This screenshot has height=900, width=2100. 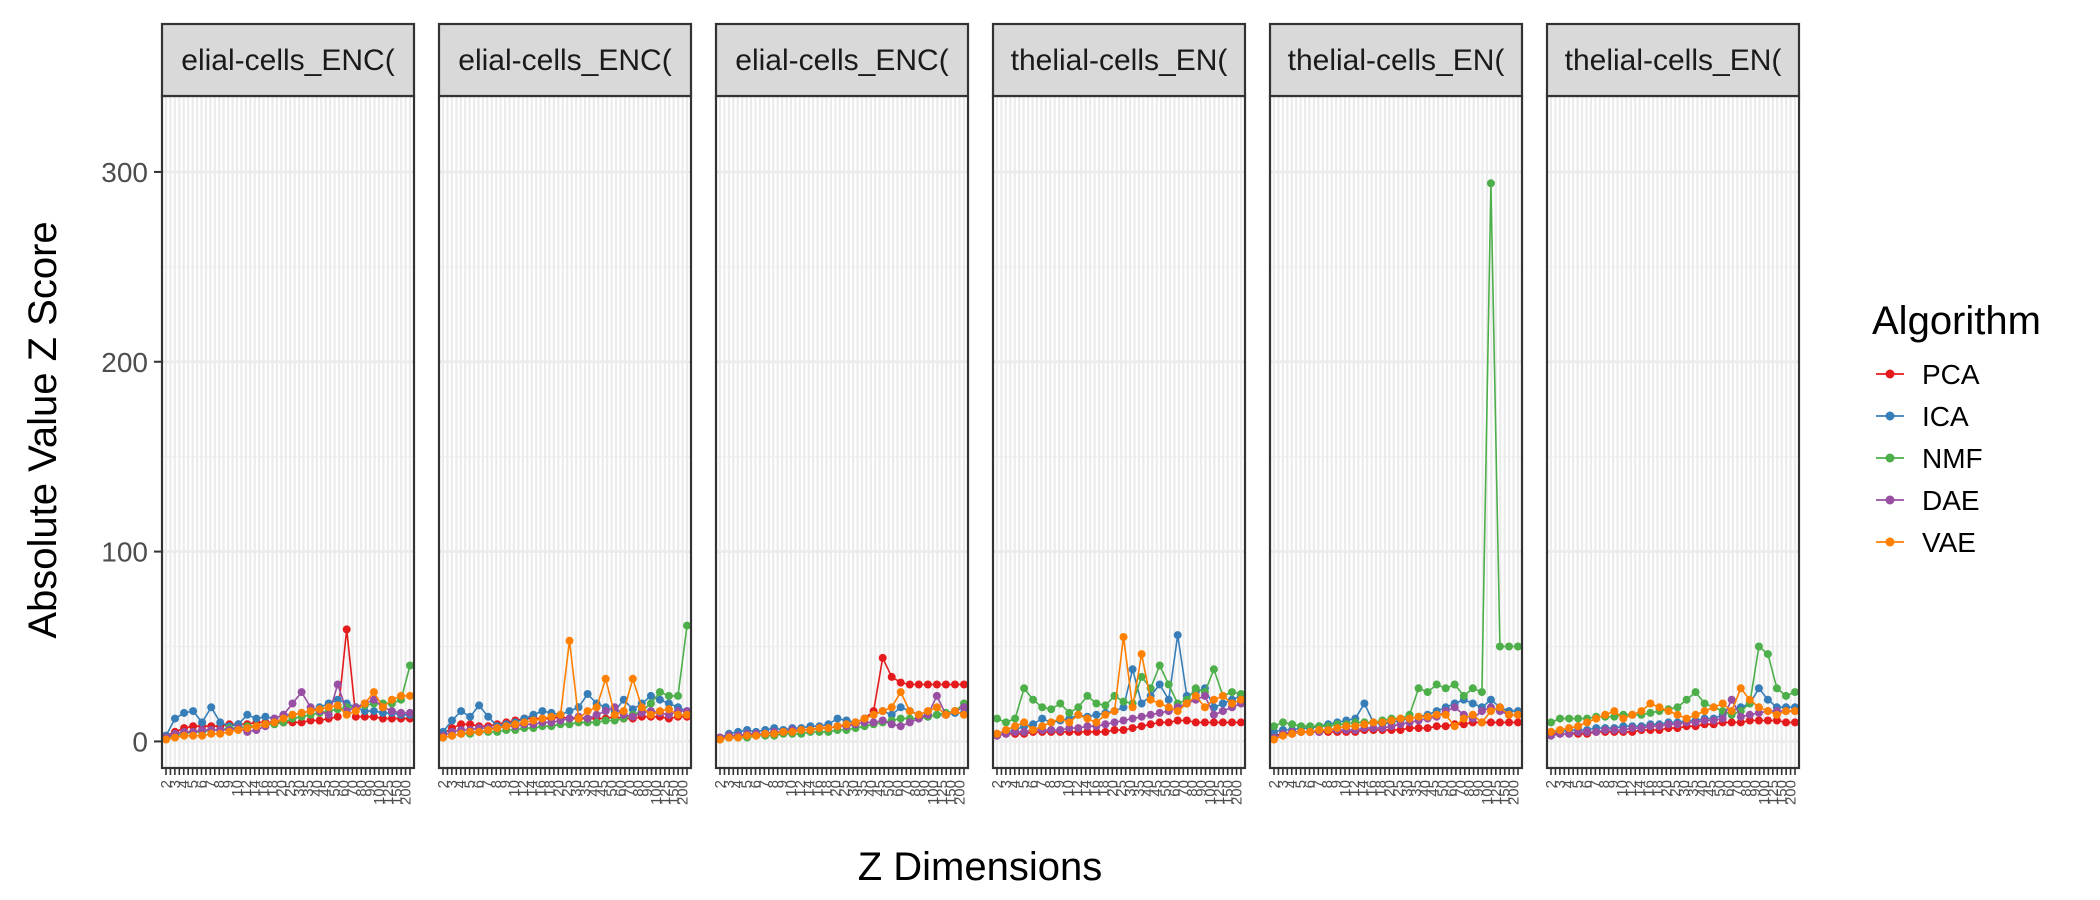 I want to click on x-tick-label: 10, so click(x=1622, y=788).